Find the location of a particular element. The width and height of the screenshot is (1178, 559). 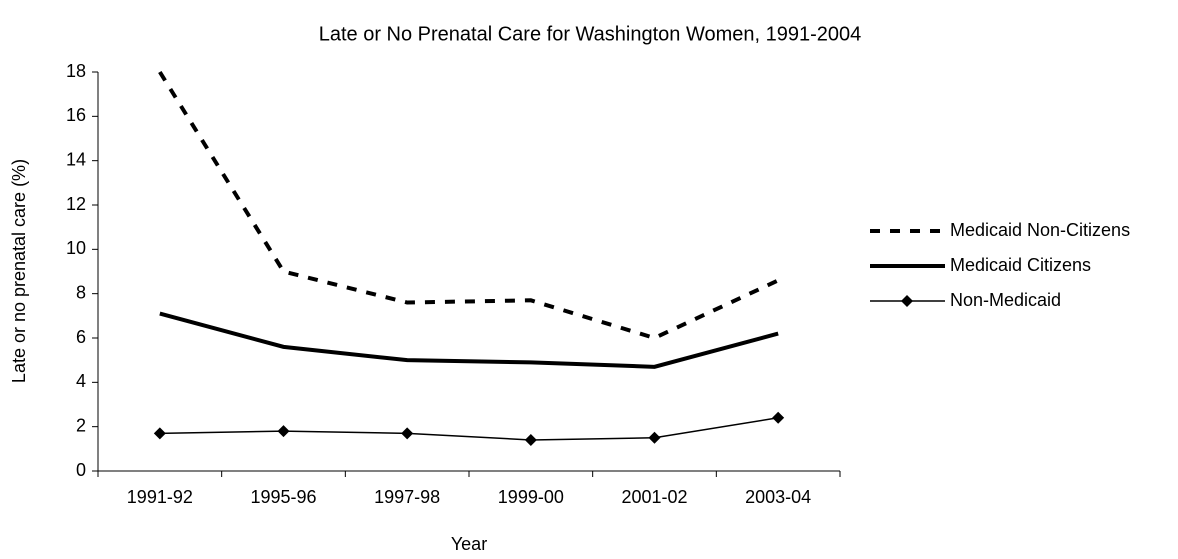

x-tick-label: 1991-92 is located at coordinates (160, 497).